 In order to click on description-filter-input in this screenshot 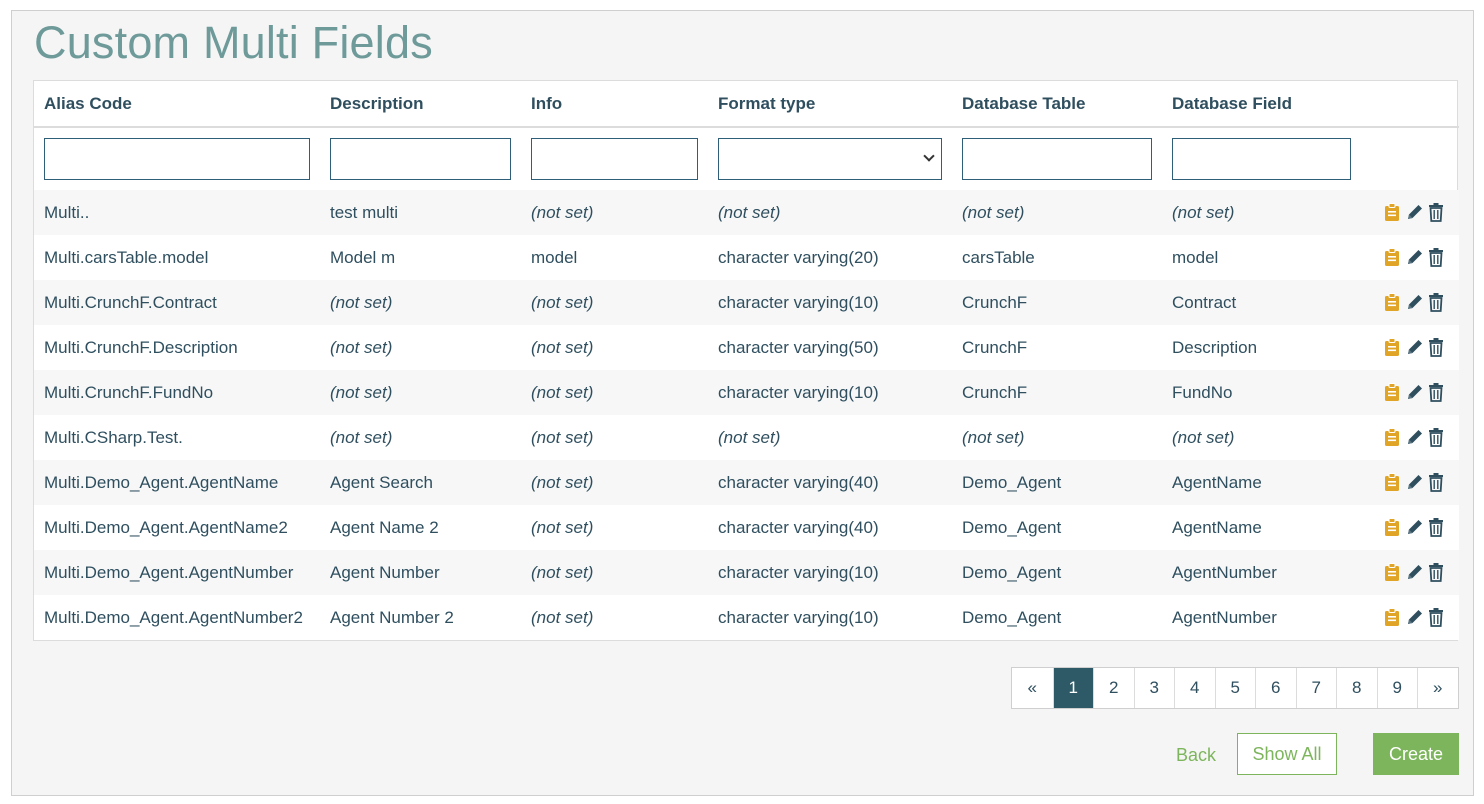, I will do `click(420, 159)`.